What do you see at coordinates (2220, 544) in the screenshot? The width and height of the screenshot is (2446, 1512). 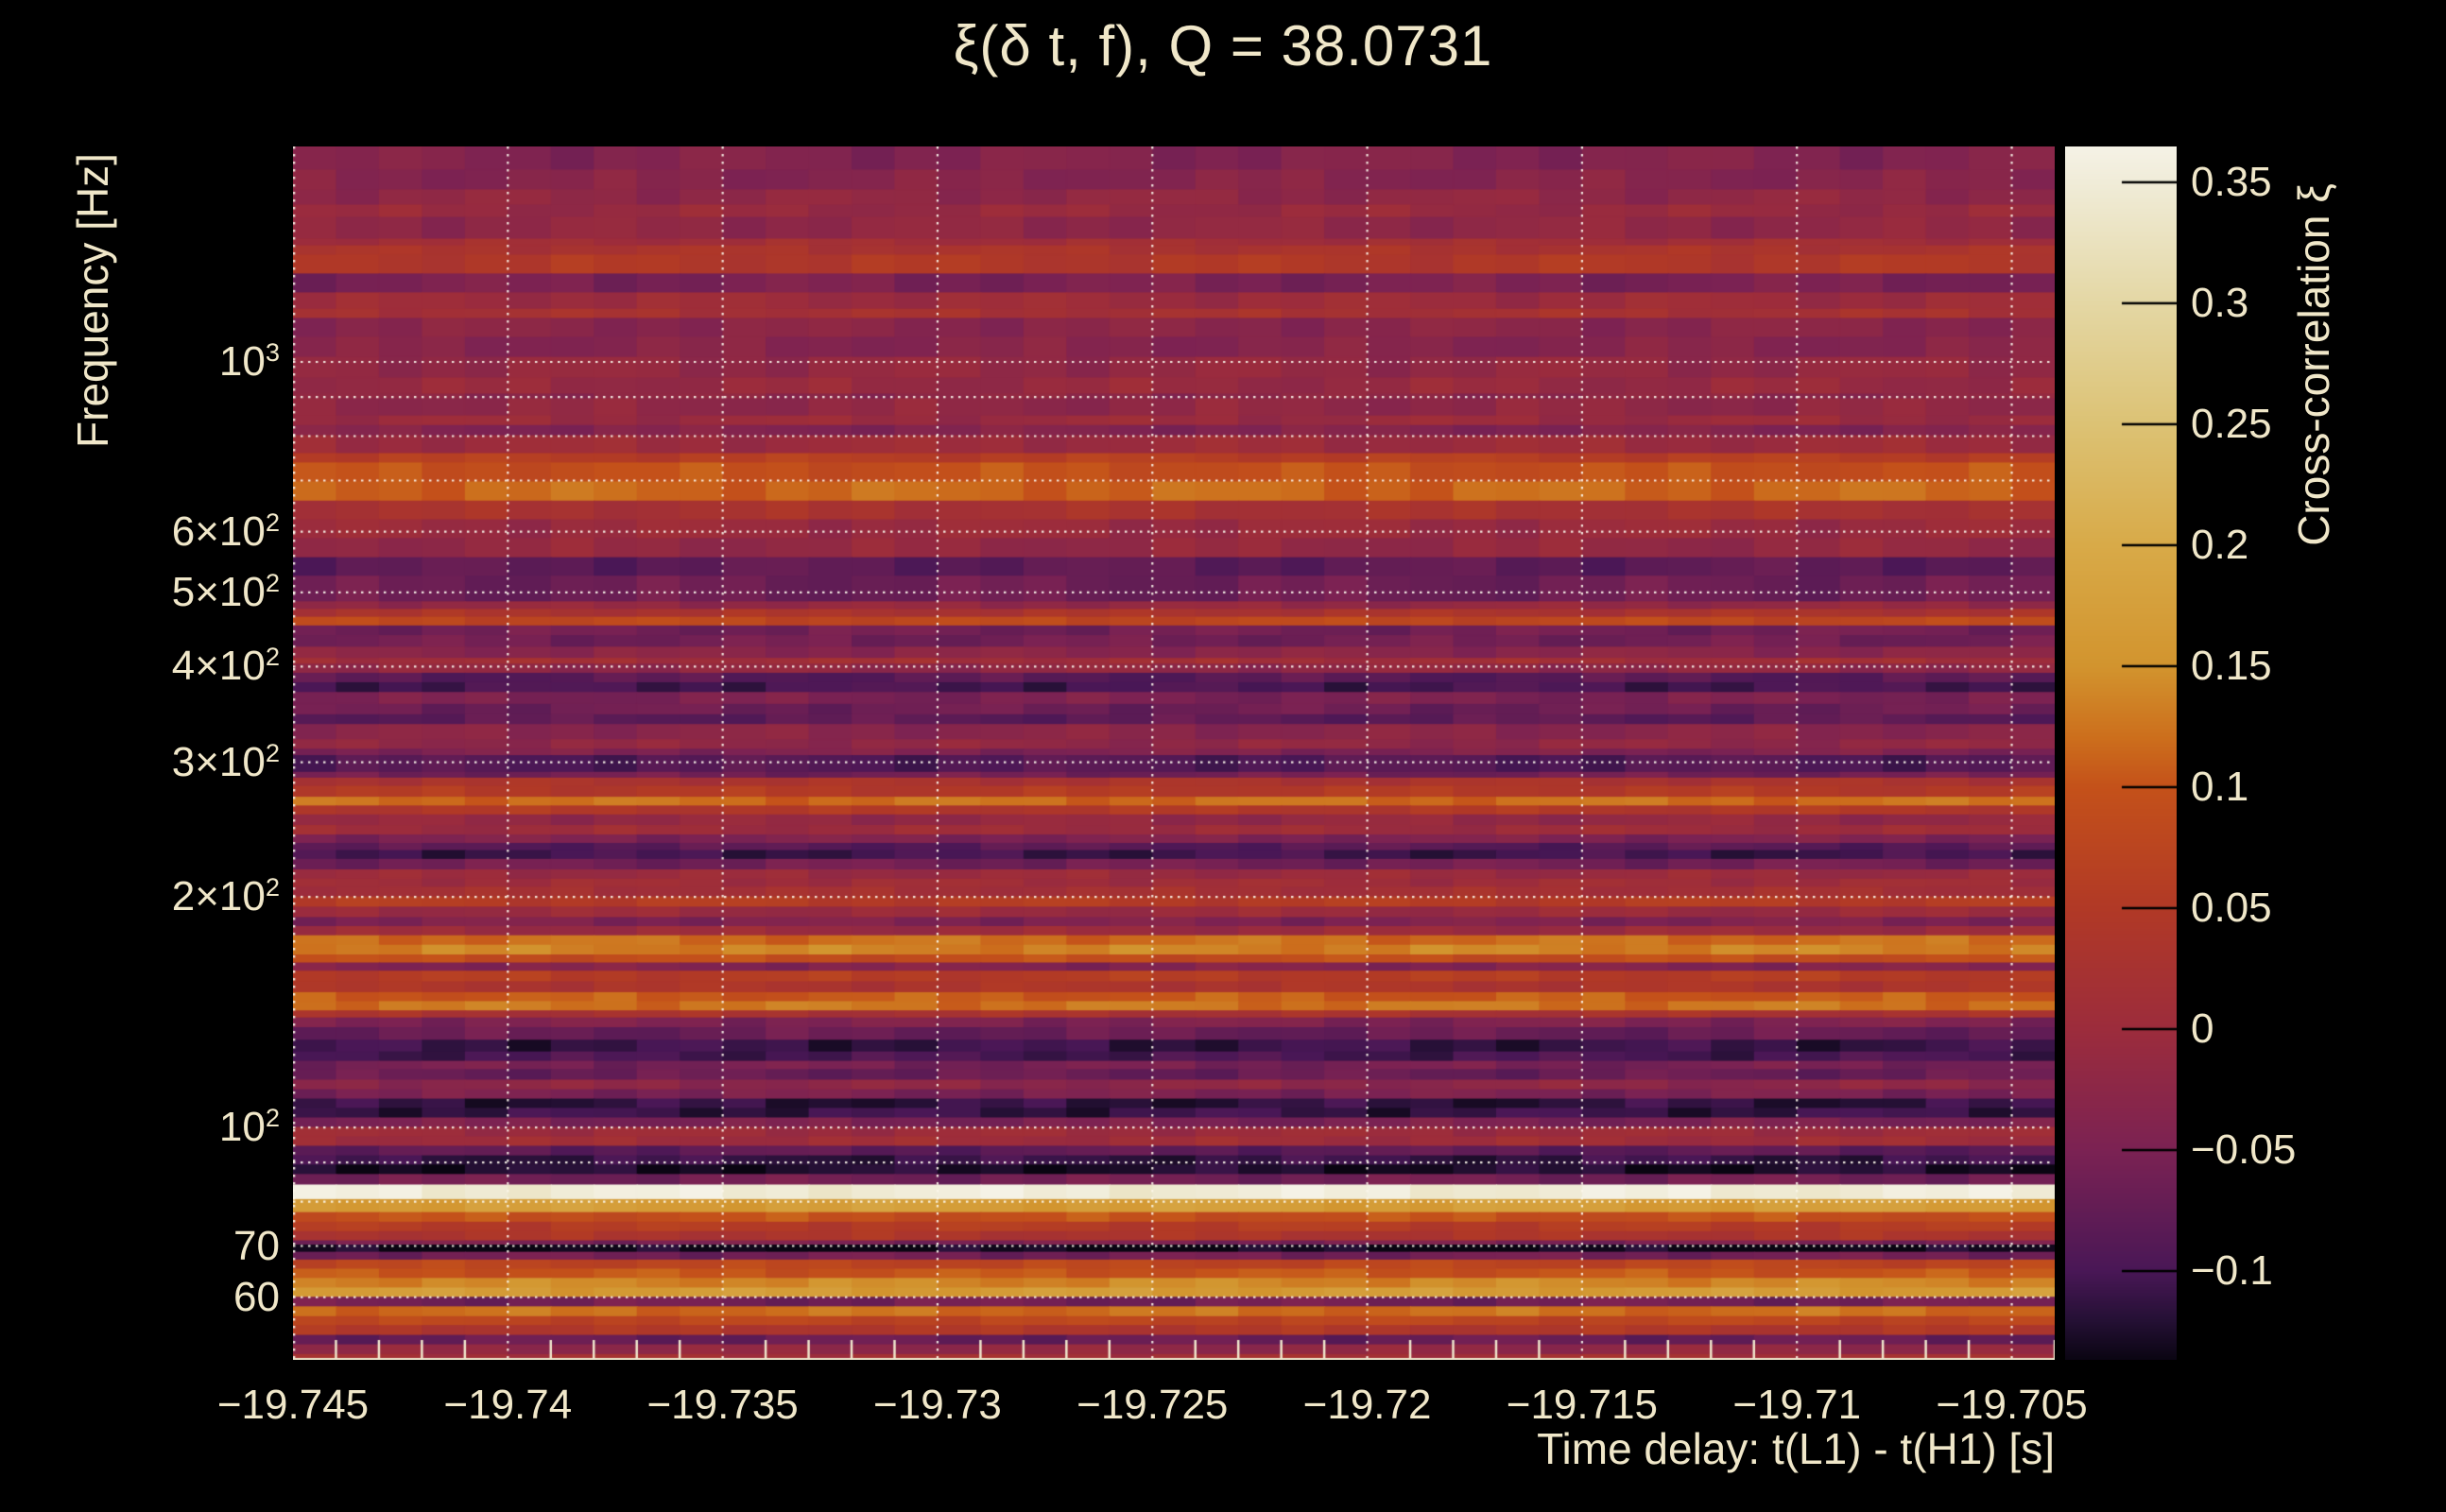 I see `colorbar-tick-label: 0.2` at bounding box center [2220, 544].